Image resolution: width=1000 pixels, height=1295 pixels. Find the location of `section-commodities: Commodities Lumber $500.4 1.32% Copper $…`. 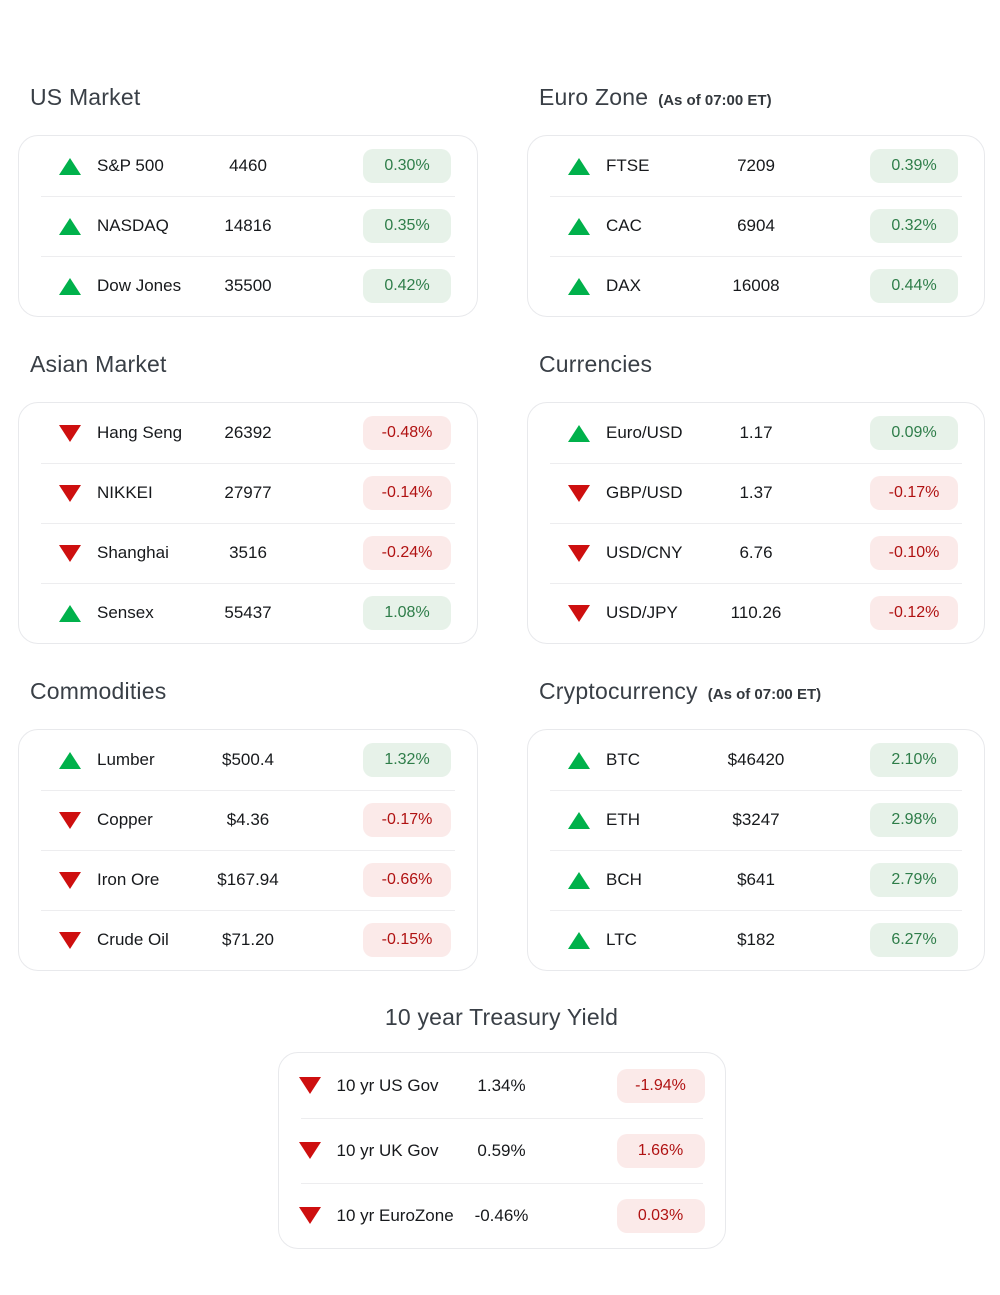

section-commodities: Commodities Lumber $500.4 1.32% Copper $… is located at coordinates (248, 824).